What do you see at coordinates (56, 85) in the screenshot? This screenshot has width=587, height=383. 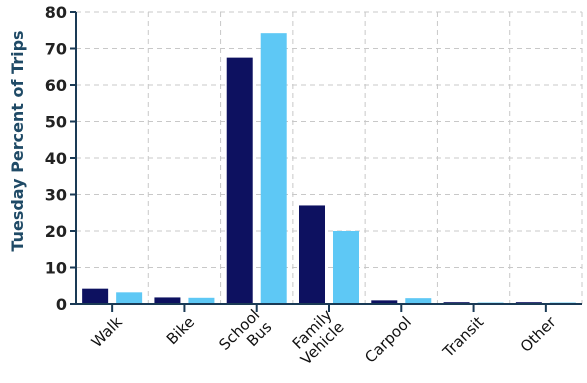 I see `y-tick-label: 60` at bounding box center [56, 85].